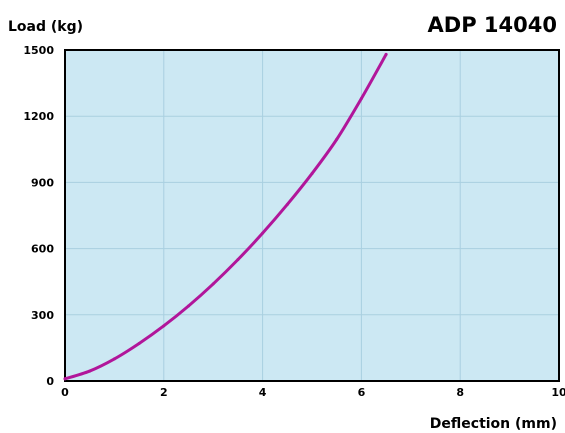  I want to click on x-tick-label: 2, so click(164, 392).